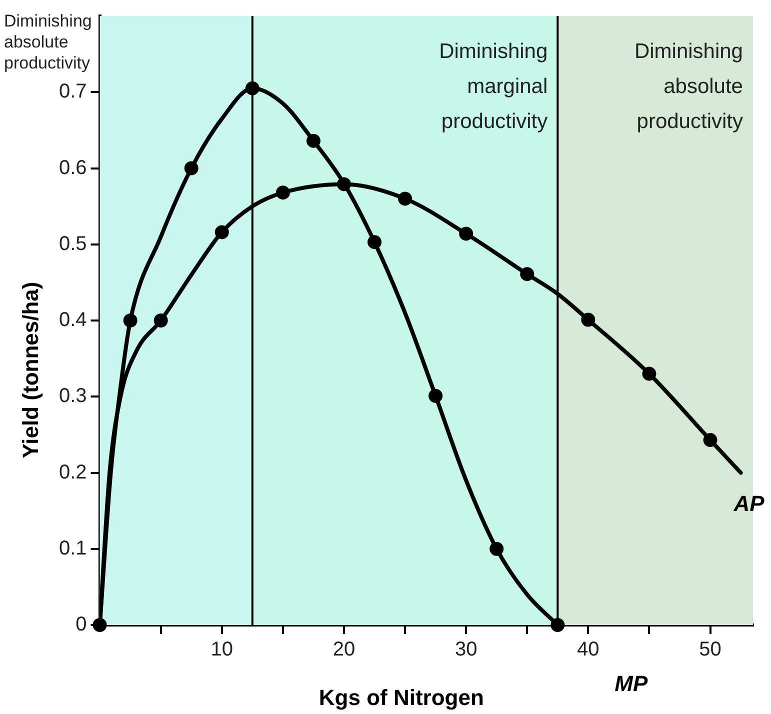  I want to click on x-axis-title: Kgs of Nitrogen, so click(401, 697).